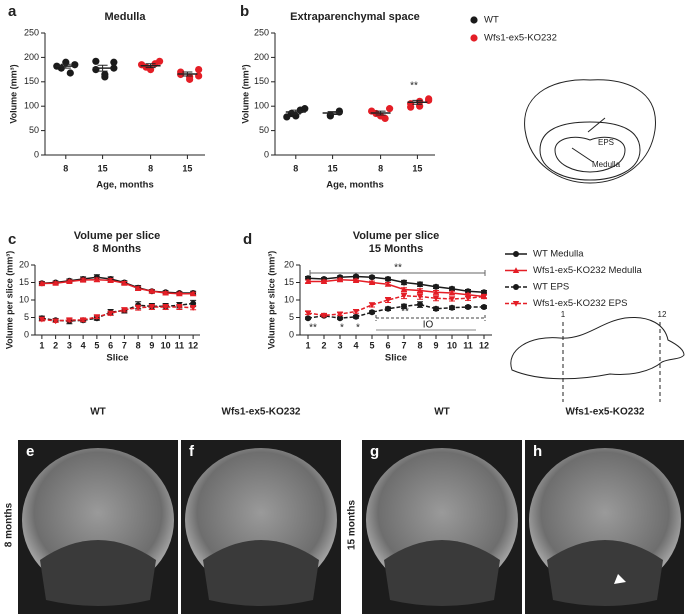 The width and height of the screenshot is (685, 616). I want to click on slice-label: 1, so click(563, 314).